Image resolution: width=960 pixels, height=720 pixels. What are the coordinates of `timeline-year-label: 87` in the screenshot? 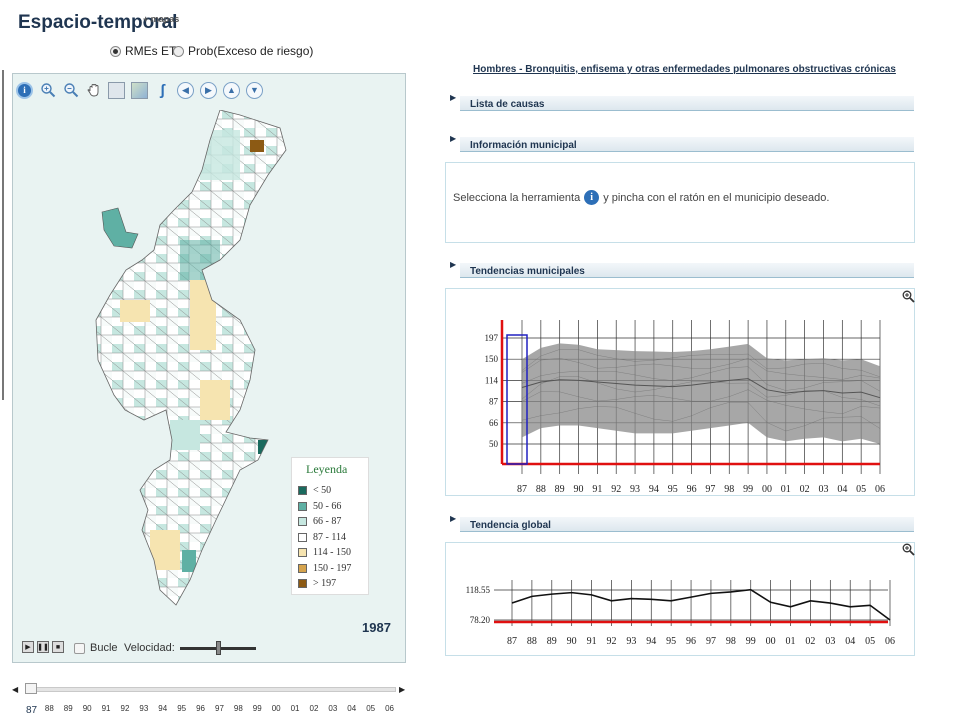 It's located at (32, 710).